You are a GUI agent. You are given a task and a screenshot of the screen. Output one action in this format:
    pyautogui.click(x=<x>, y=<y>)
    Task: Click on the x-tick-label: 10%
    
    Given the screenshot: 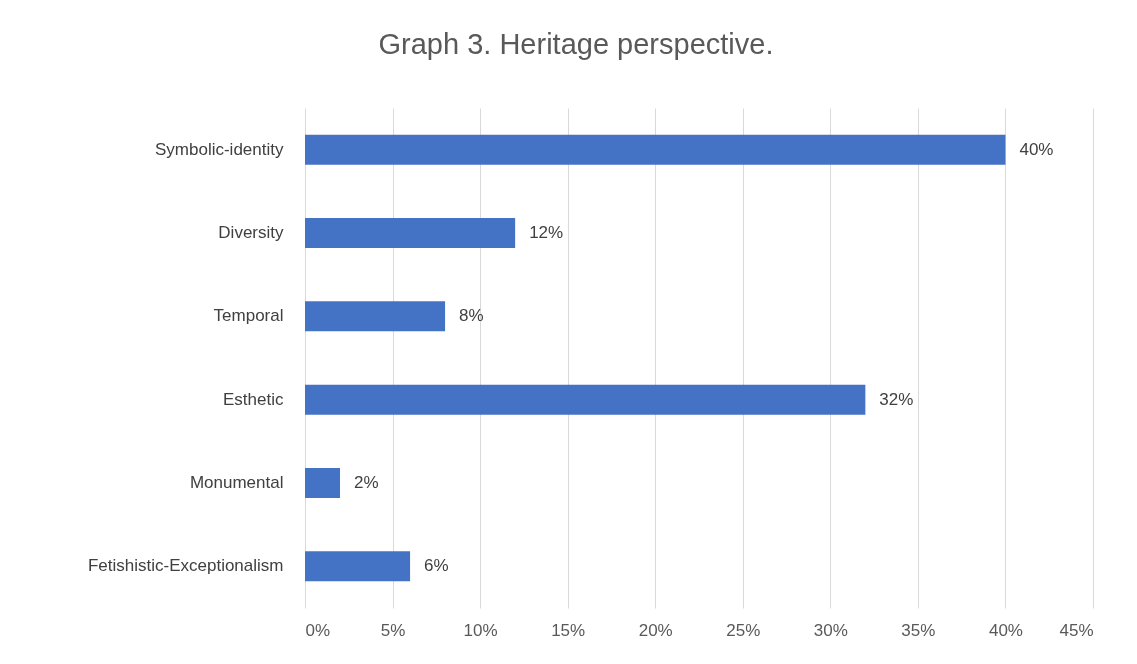 What is the action you would take?
    pyautogui.click(x=480, y=630)
    